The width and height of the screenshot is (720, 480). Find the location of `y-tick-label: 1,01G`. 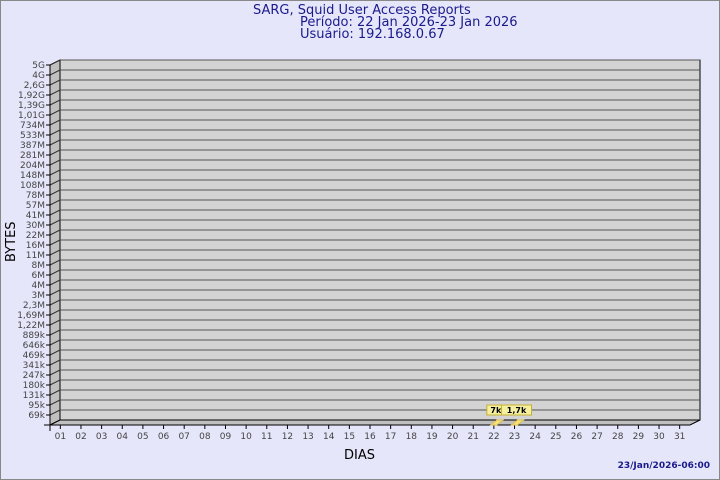

y-tick-label: 1,01G is located at coordinates (31, 116).